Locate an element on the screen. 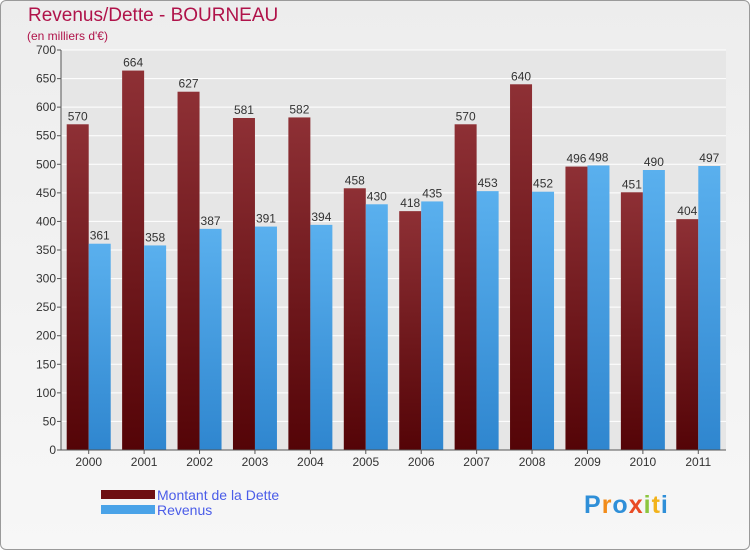  data-label: 458 is located at coordinates (355, 180).